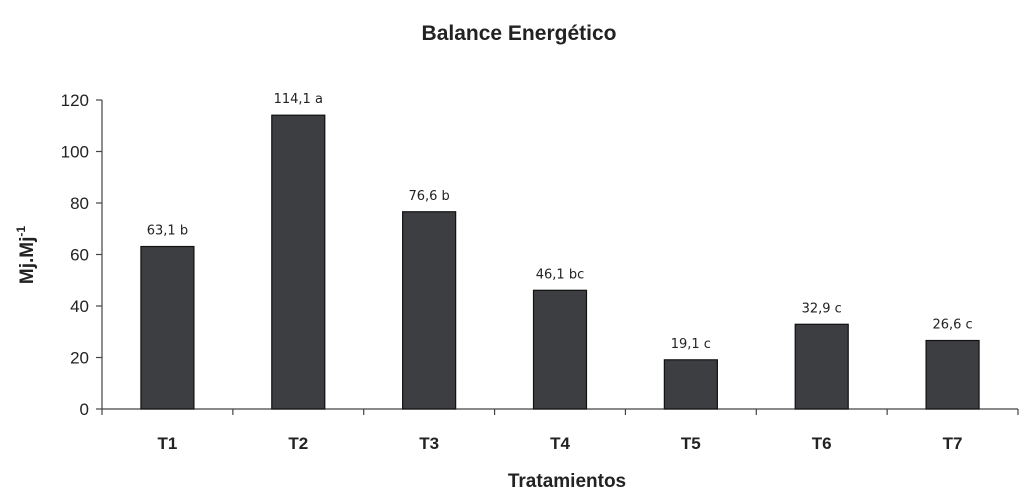  What do you see at coordinates (690, 384) in the screenshot?
I see `bar-t5` at bounding box center [690, 384].